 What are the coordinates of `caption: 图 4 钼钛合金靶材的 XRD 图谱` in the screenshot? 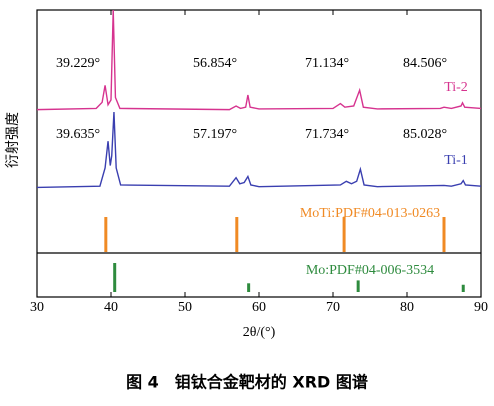 It's located at (247, 382).